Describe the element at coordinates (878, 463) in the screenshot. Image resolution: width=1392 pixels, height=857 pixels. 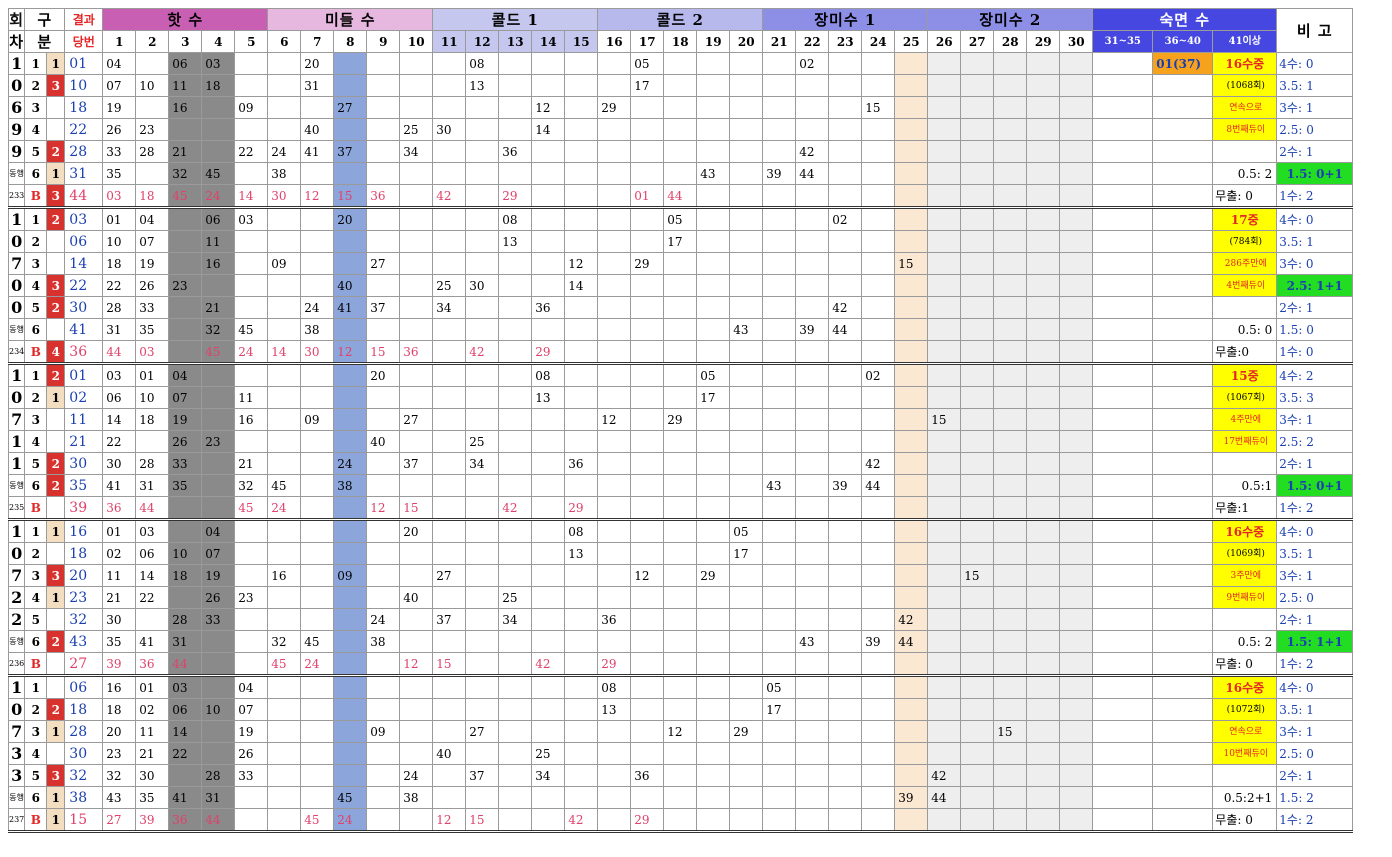
I see `grid-cell: 42` at that location.